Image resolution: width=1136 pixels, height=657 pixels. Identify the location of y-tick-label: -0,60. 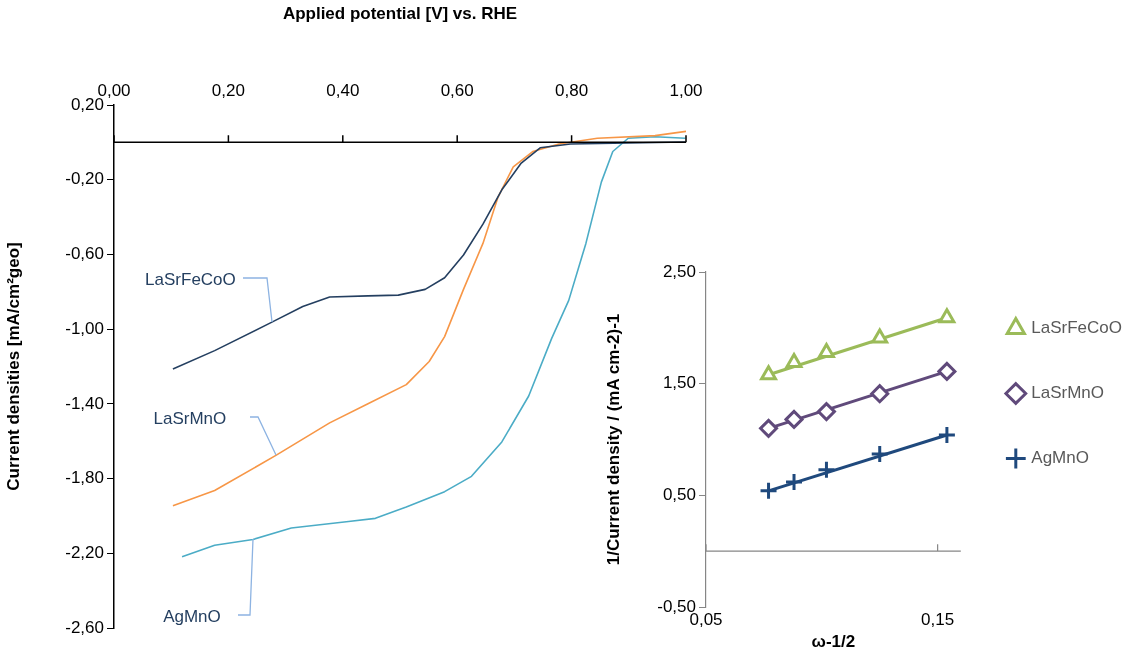
(84, 254).